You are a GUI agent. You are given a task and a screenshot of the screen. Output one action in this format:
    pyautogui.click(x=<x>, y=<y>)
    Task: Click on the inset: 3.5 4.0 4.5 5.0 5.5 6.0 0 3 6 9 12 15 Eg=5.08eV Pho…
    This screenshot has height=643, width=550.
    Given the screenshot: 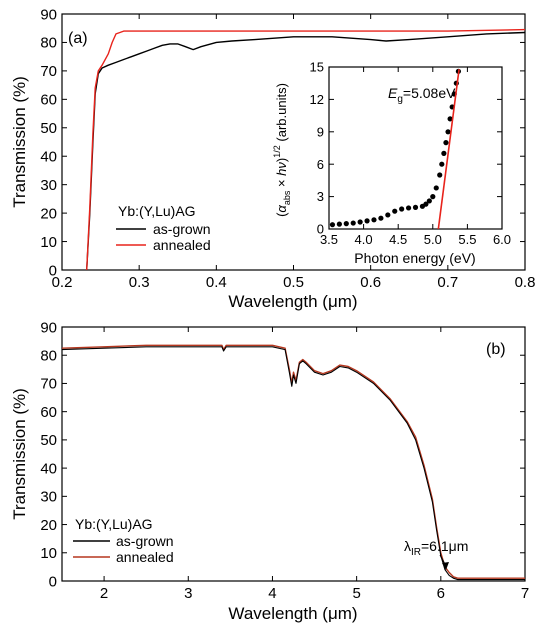 What is the action you would take?
    pyautogui.click(x=391, y=163)
    